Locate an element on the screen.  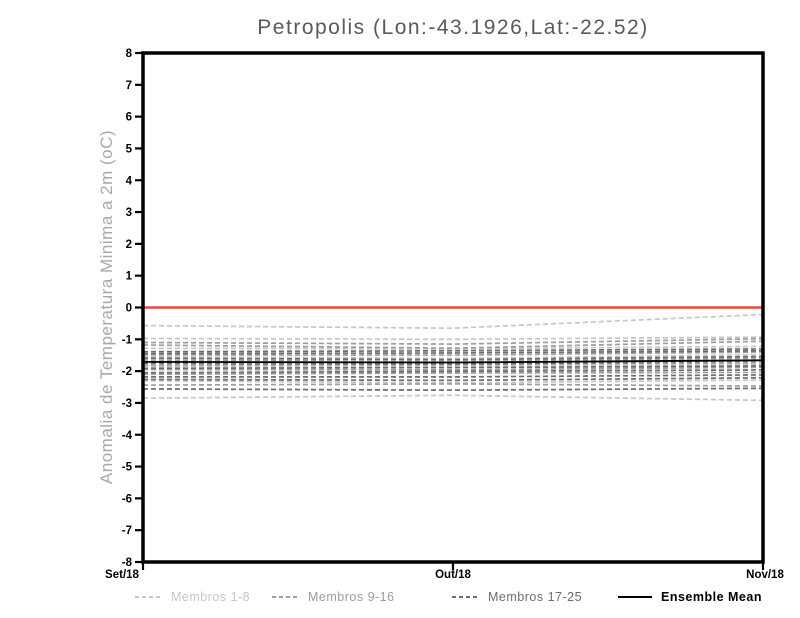
y-tick-label: 3 is located at coordinates (129, 213).